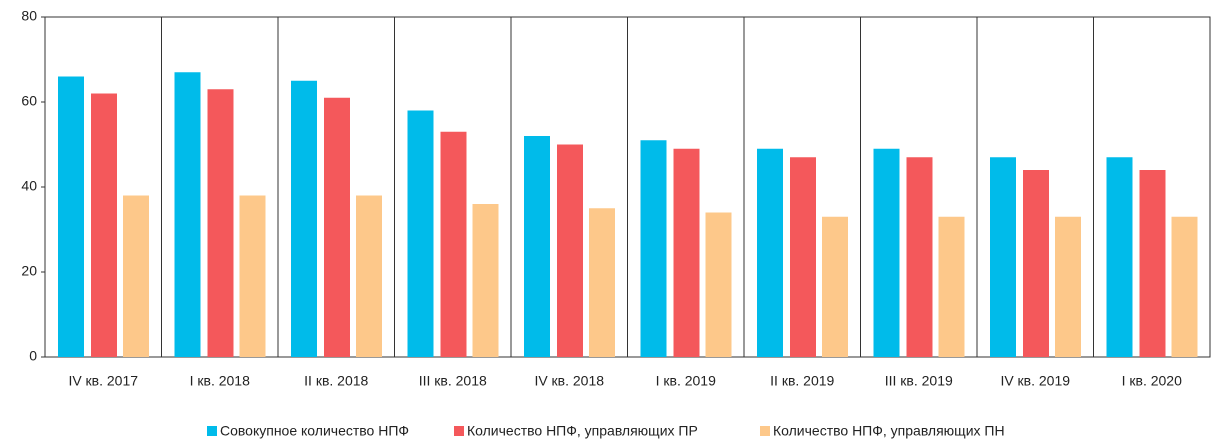 This screenshot has width=1219, height=447. What do you see at coordinates (29, 186) in the screenshot?
I see `y-tick-label: 40` at bounding box center [29, 186].